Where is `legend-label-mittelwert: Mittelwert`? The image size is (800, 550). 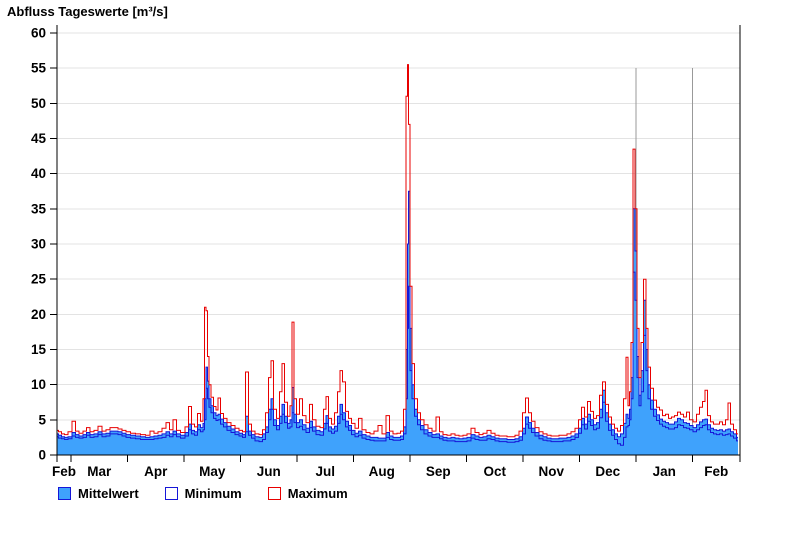
legend-label-mittelwert: Mittelwert is located at coordinates (108, 493).